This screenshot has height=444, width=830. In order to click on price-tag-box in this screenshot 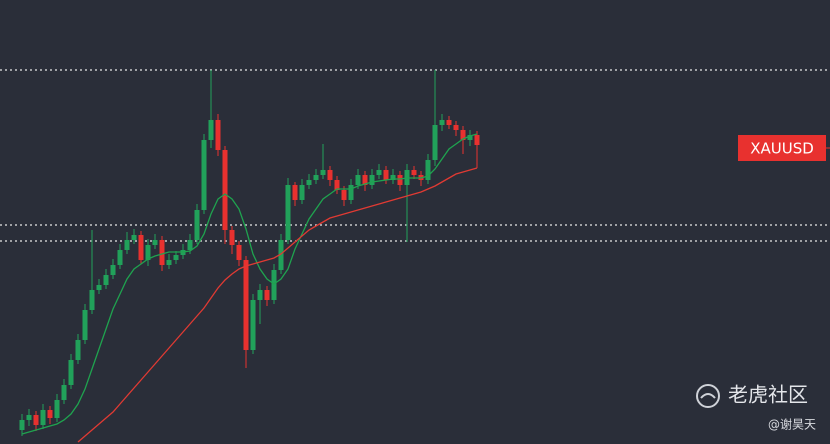, I will do `click(782, 148)`.